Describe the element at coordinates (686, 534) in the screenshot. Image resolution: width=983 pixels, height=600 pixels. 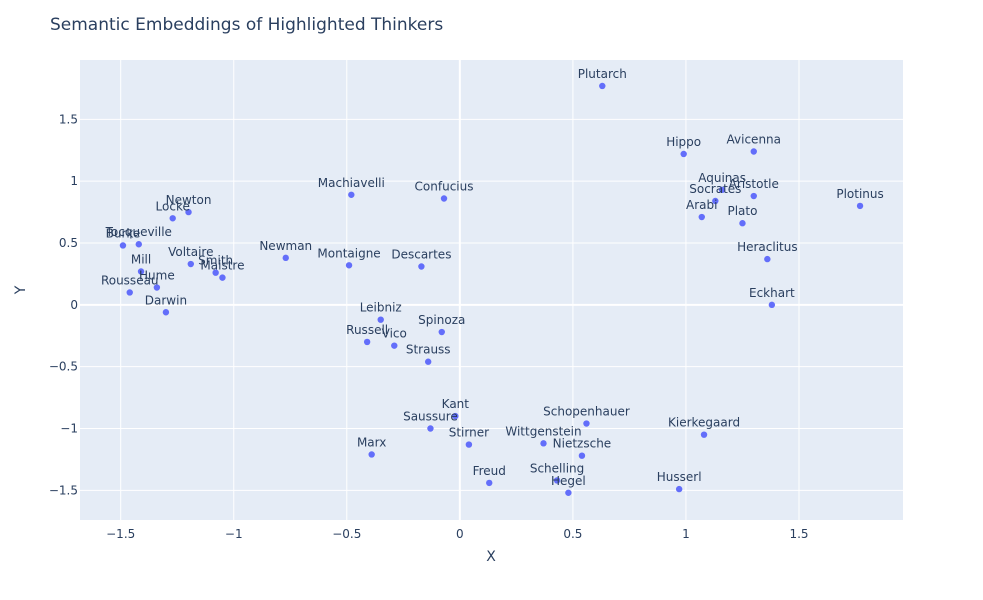
I see `x-tick-label: 1` at that location.